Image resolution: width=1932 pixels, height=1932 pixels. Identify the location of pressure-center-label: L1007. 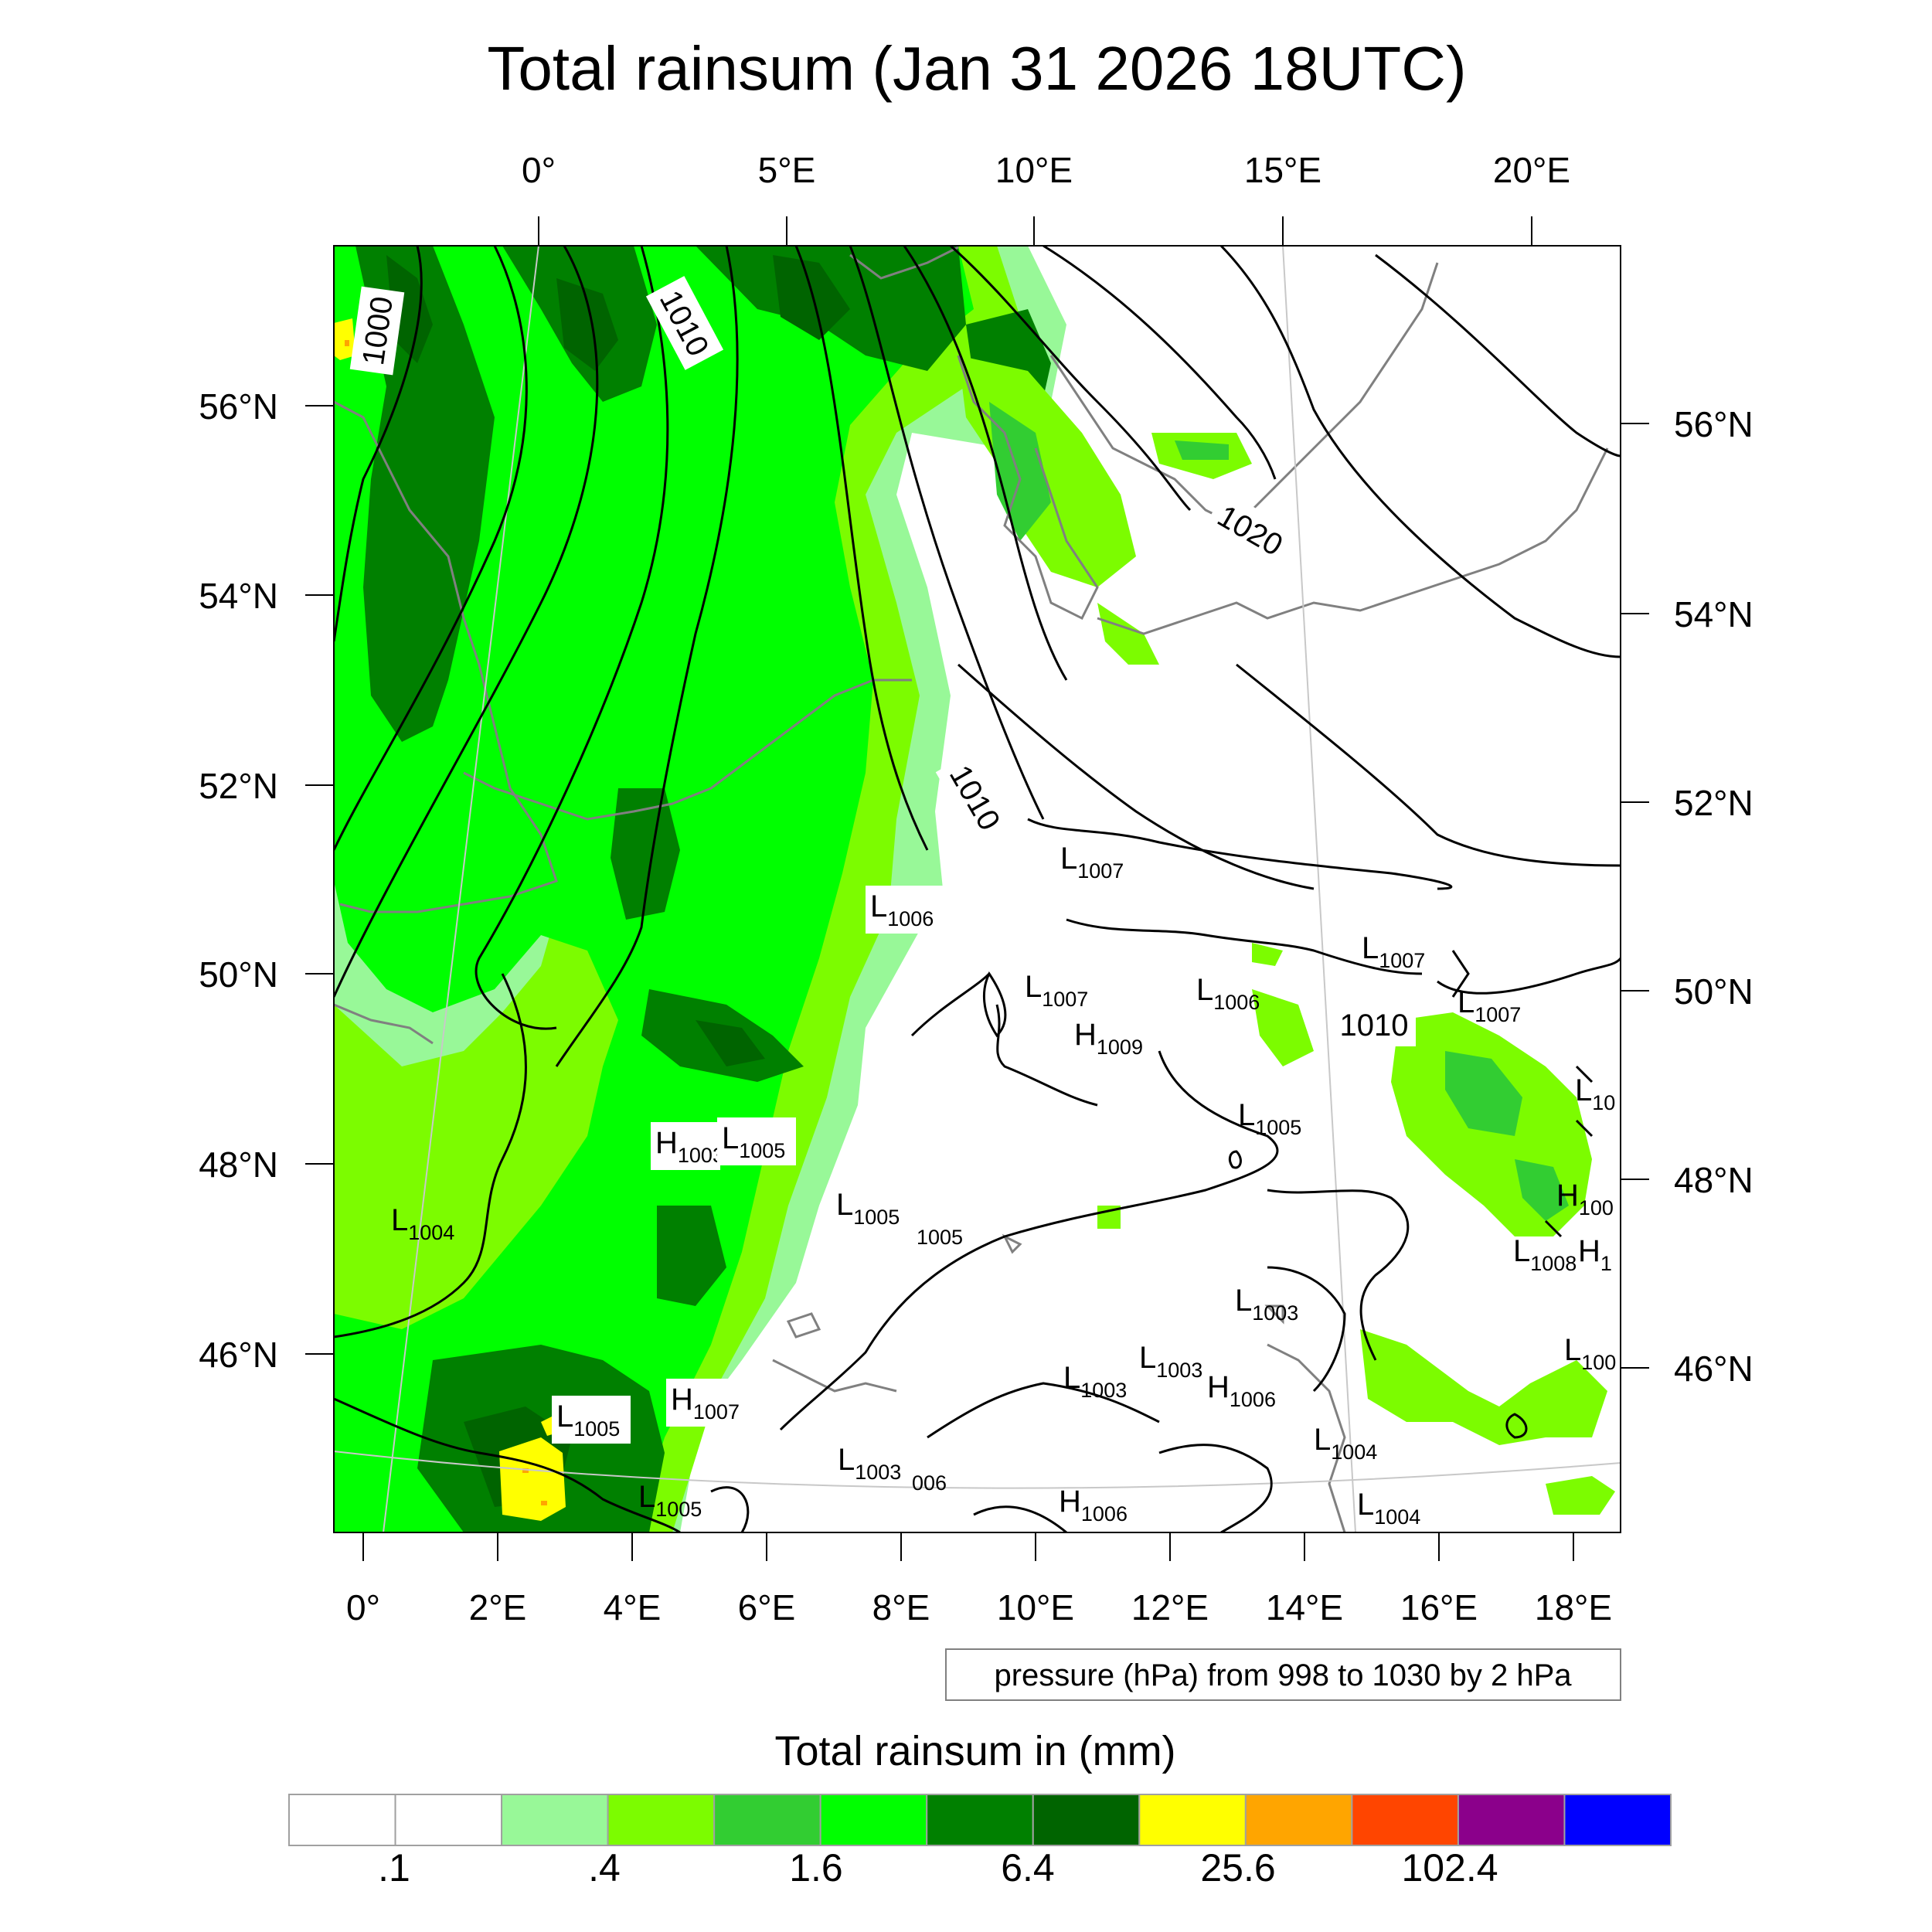
(1490, 1006).